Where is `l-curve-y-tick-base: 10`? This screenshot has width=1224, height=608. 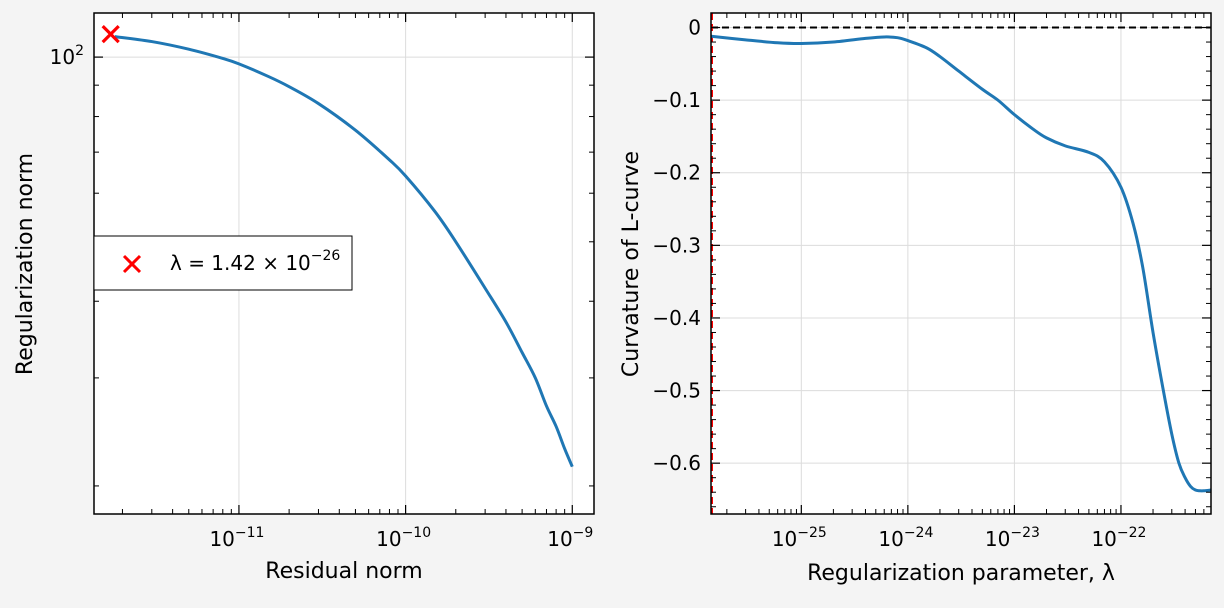 l-curve-y-tick-base: 10 is located at coordinates (62, 57).